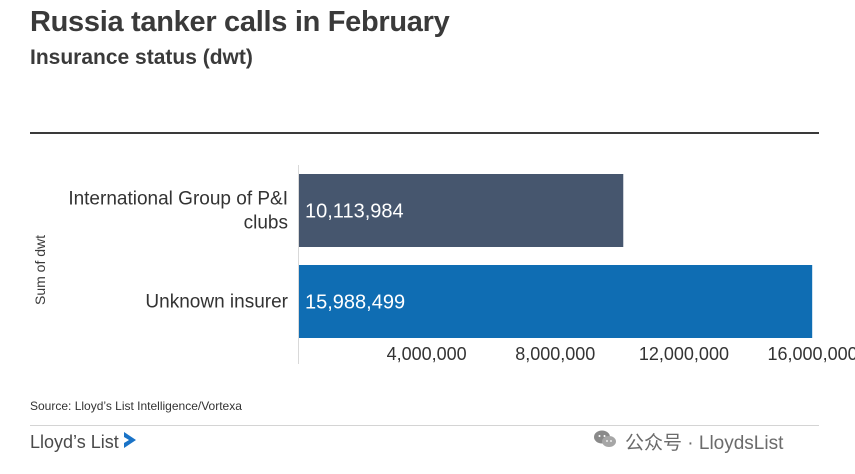  I want to click on x-tick-labels: 4,000,000 8,000,000 12,000,000 16,000,000, so click(621, 354).